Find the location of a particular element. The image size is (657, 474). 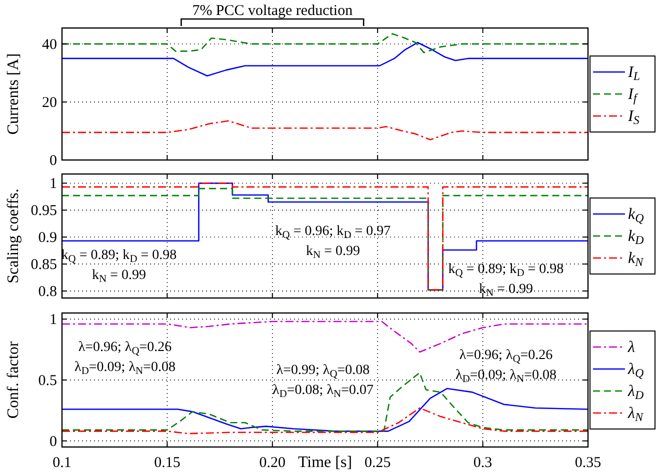

text: 7% PCC voltage reduction is located at coordinates (273, 11).